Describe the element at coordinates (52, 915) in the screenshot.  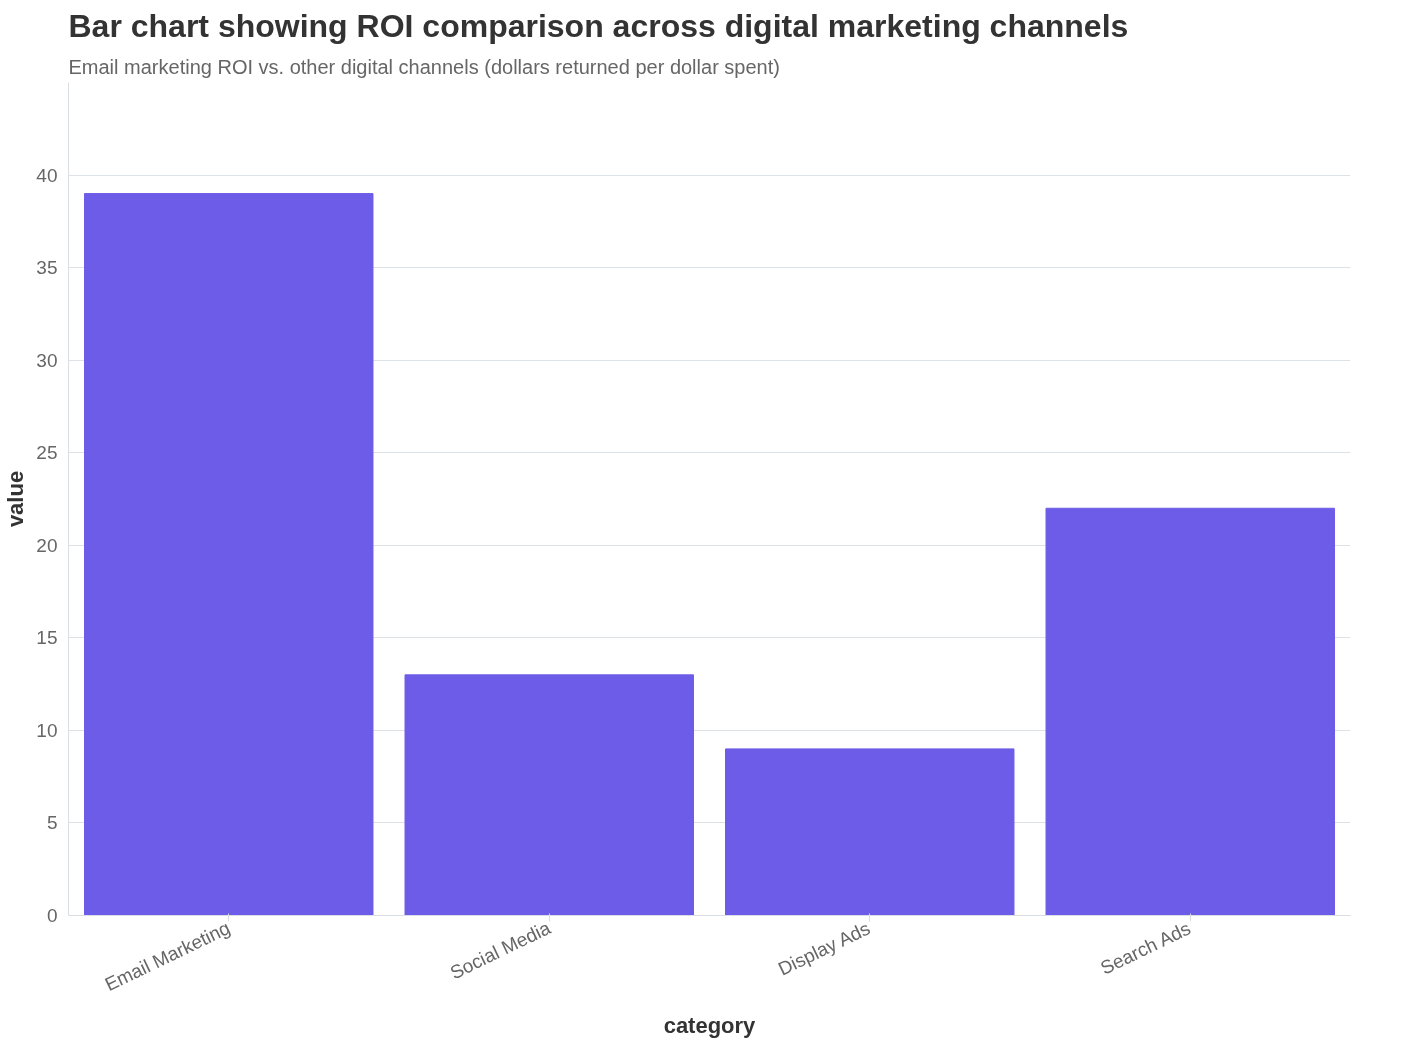
I see `y-tick-label: 0` at that location.